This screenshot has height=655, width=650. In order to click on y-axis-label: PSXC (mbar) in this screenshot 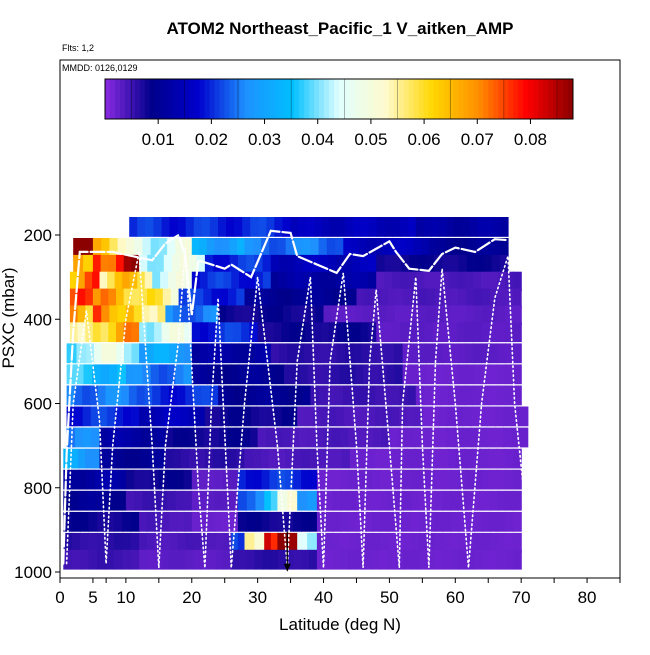, I will do `click(9, 317)`.